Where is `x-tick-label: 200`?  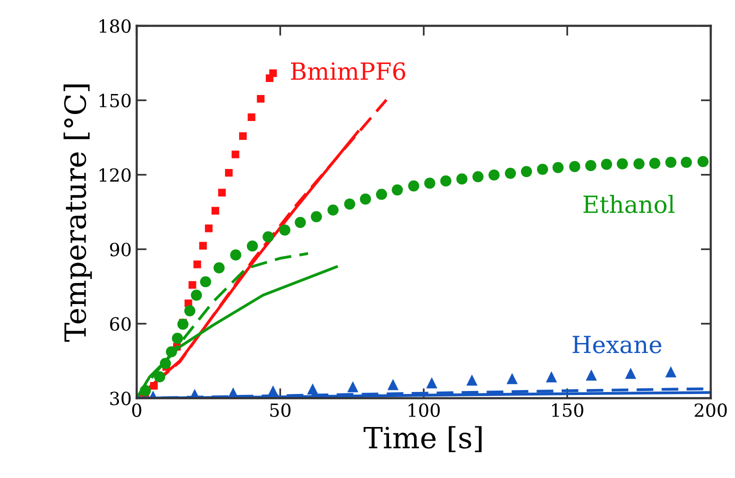 x-tick-label: 200 is located at coordinates (710, 410).